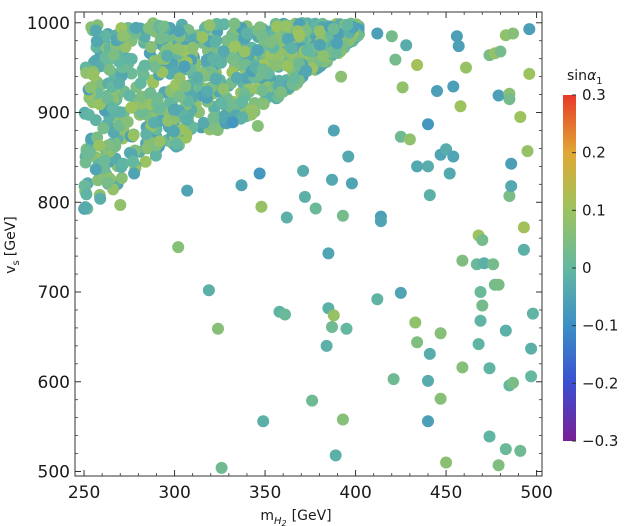 This screenshot has height=526, width=625. What do you see at coordinates (54, 383) in the screenshot?
I see `y-tick-label: 600` at bounding box center [54, 383].